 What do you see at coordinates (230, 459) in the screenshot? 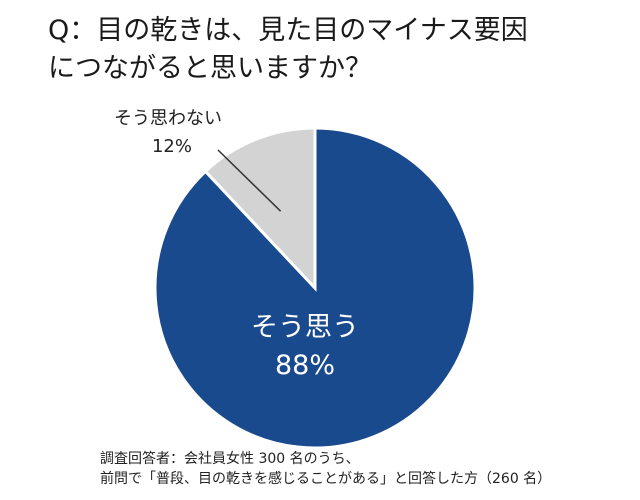
I see `footnote-line-1: 調査回答者：会社員女性 300 名のうち、` at bounding box center [230, 459].